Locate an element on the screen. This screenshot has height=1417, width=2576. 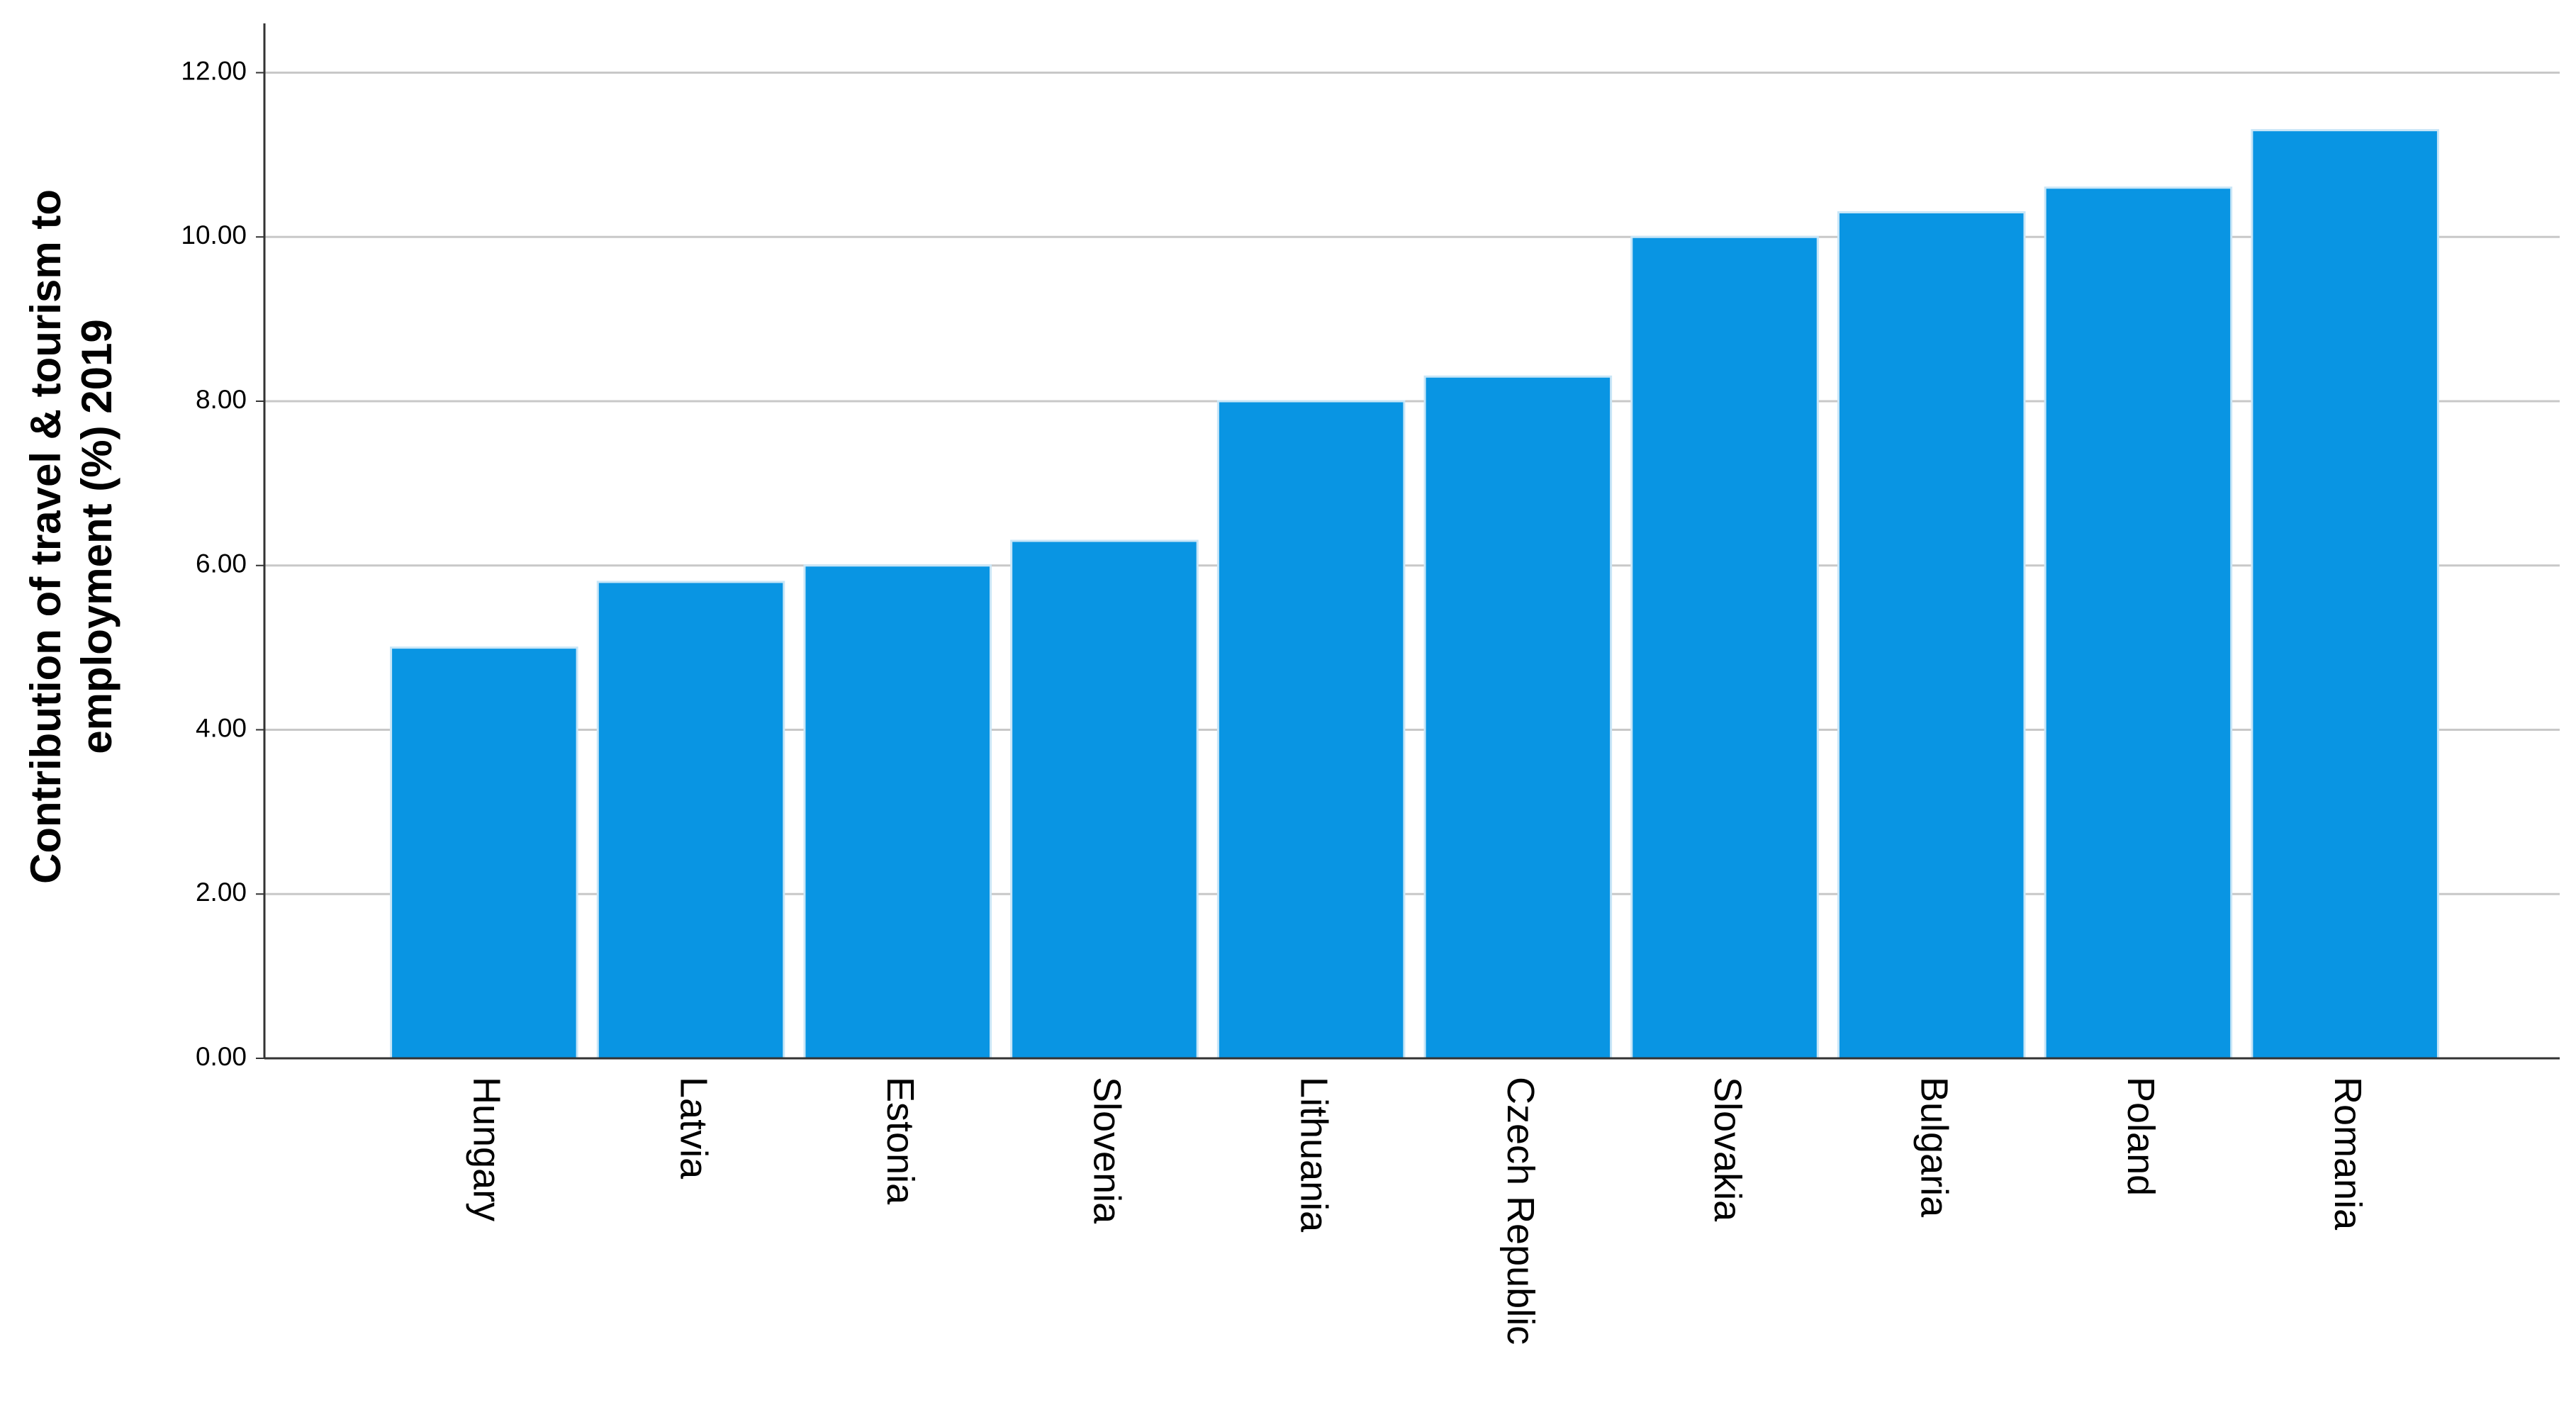
x-tick-label: Poland is located at coordinates (2141, 1136).